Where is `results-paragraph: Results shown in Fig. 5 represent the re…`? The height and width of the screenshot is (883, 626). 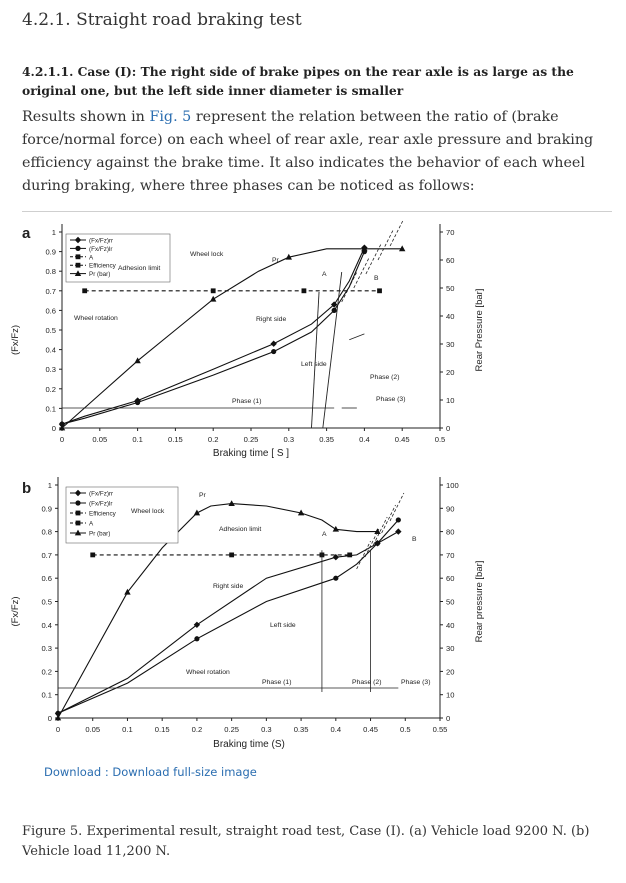 results-paragraph: Results shown in Fig. 5 represent the re… is located at coordinates (317, 152).